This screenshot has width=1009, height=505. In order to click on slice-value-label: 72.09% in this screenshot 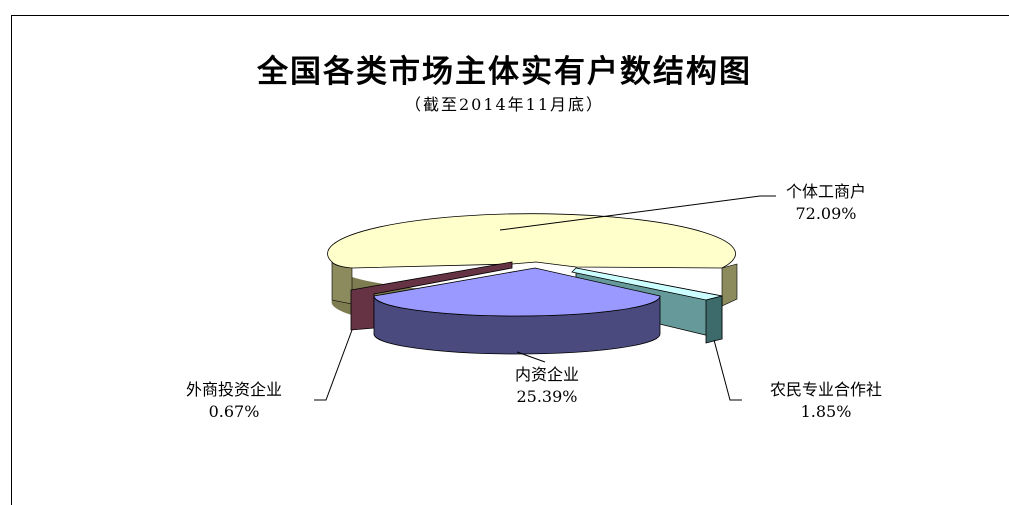, I will do `click(826, 213)`.